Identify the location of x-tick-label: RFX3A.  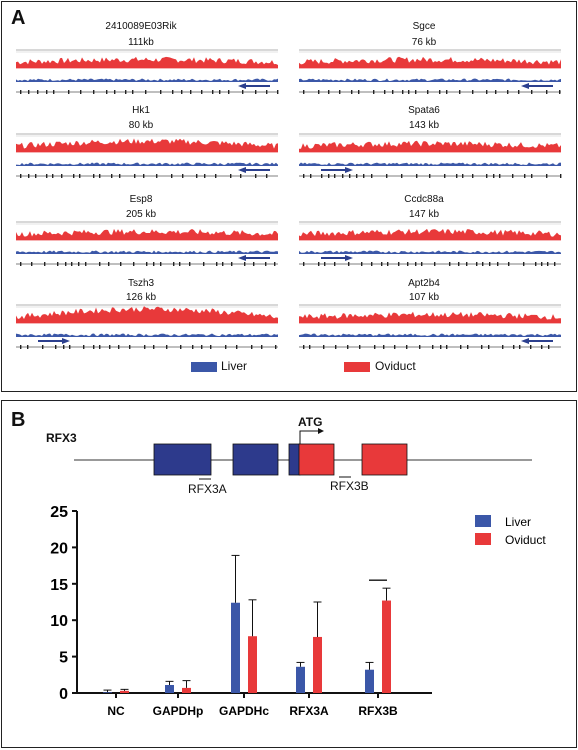
(309, 711).